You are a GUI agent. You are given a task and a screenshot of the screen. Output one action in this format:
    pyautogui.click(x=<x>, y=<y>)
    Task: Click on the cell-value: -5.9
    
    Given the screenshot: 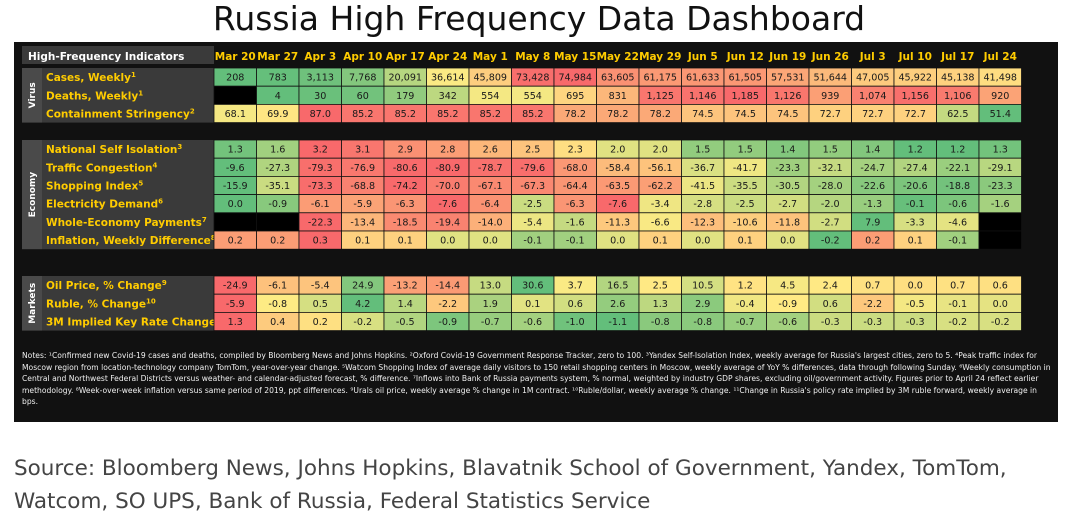 What is the action you would take?
    pyautogui.click(x=235, y=304)
    